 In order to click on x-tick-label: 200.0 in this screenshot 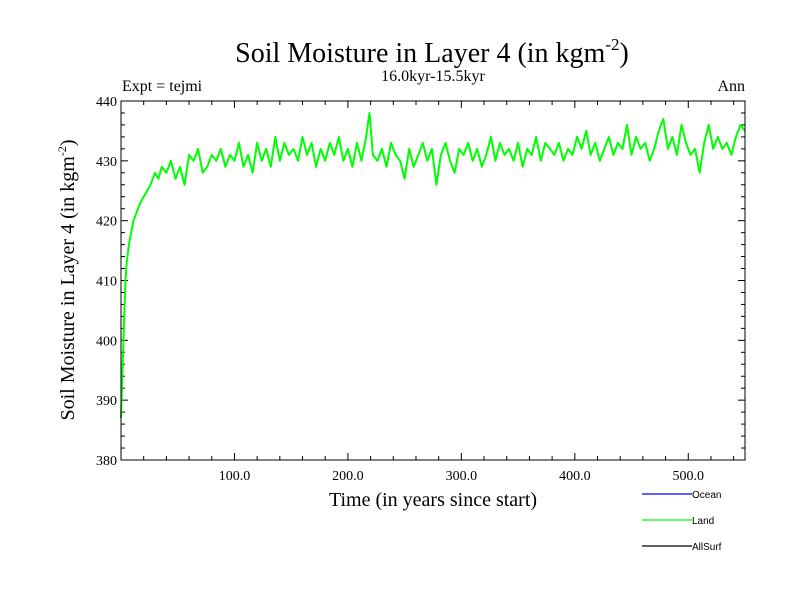, I will do `click(348, 476)`.